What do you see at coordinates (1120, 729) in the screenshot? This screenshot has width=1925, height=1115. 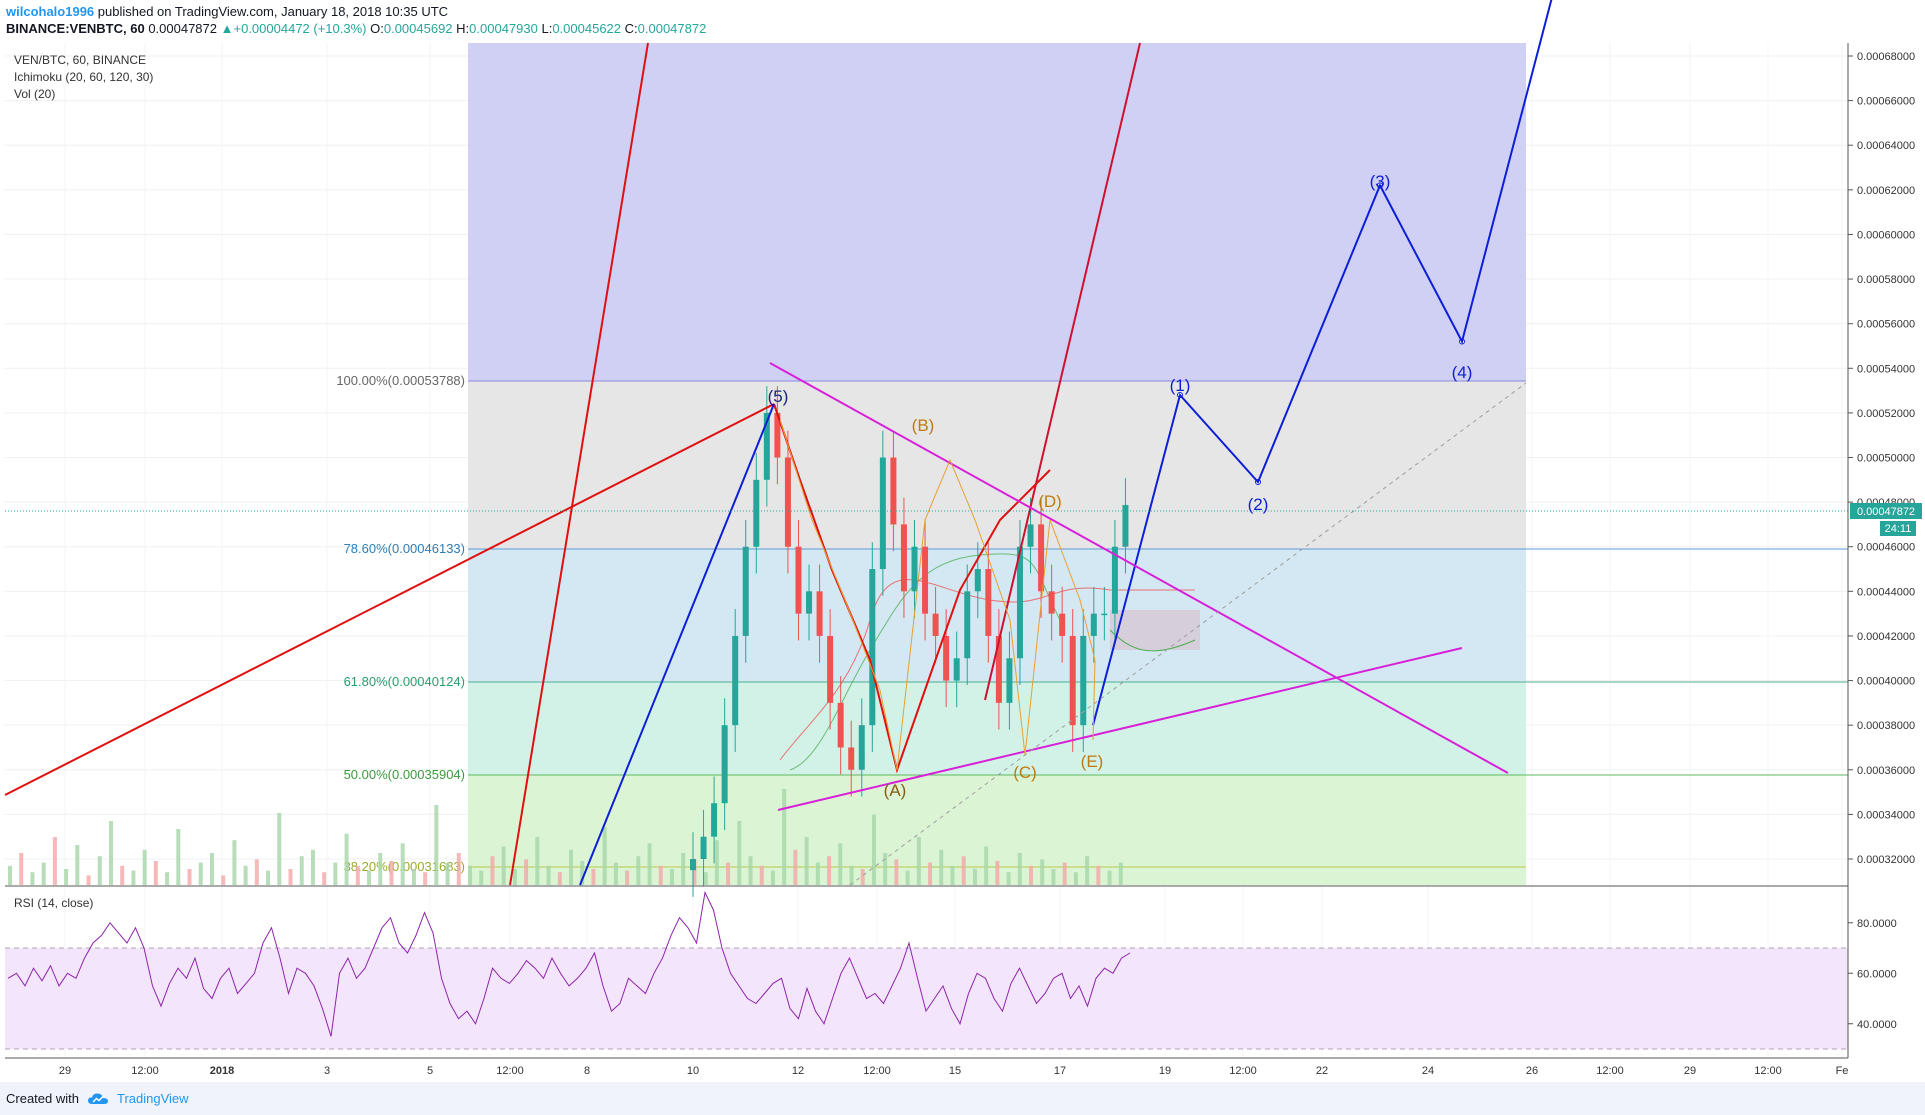 I see `triangle-lower-line` at bounding box center [1120, 729].